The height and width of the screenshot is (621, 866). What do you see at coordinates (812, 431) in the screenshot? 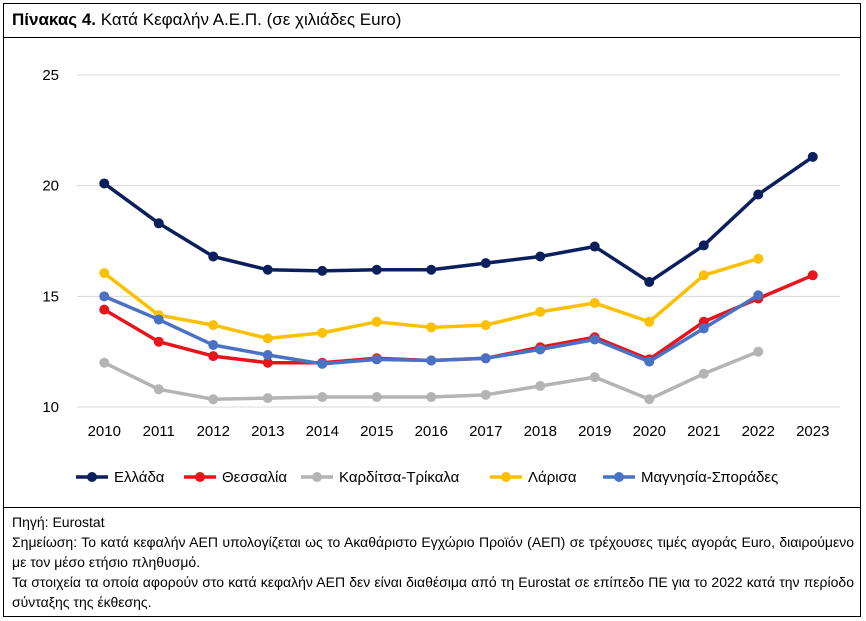
I see `x-tick-label: 2023` at bounding box center [812, 431].